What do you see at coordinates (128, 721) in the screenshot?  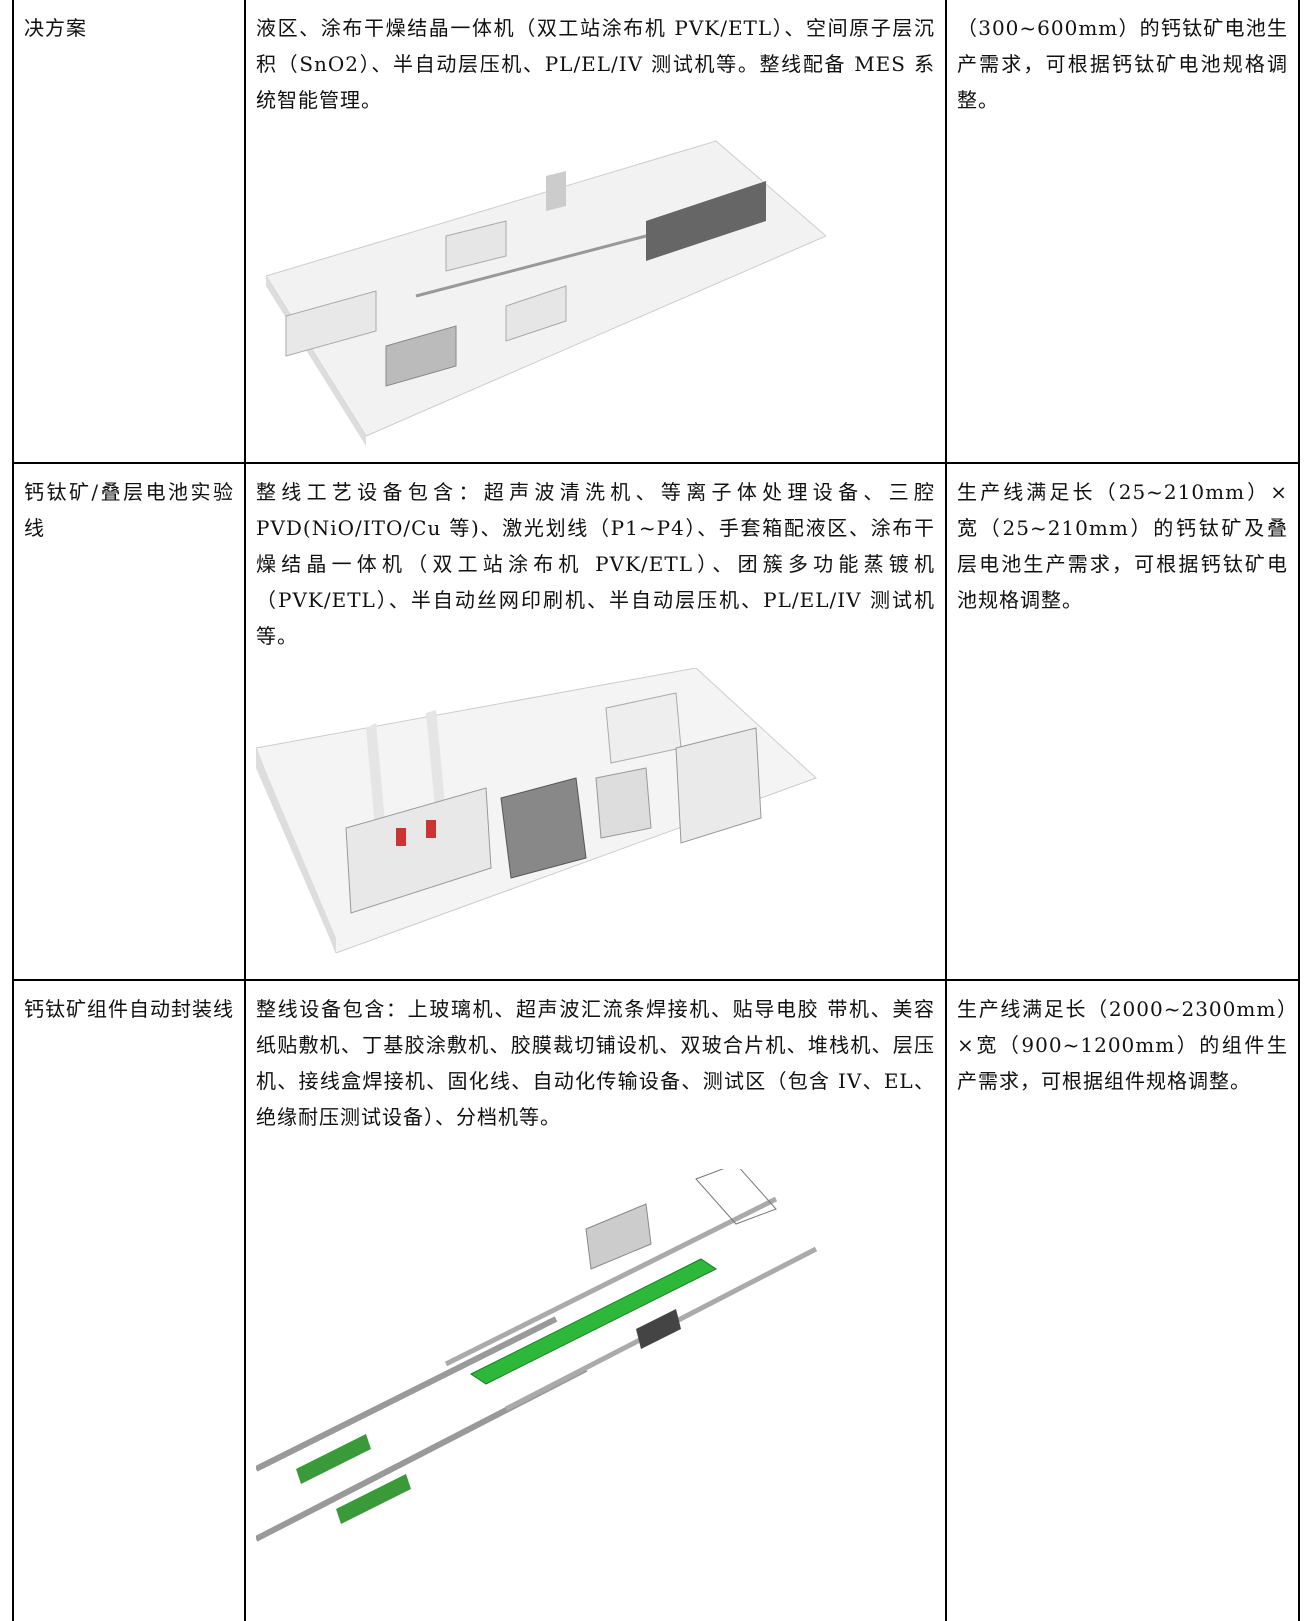 I see `cell: 钙钛矿/叠层电池实验线` at bounding box center [128, 721].